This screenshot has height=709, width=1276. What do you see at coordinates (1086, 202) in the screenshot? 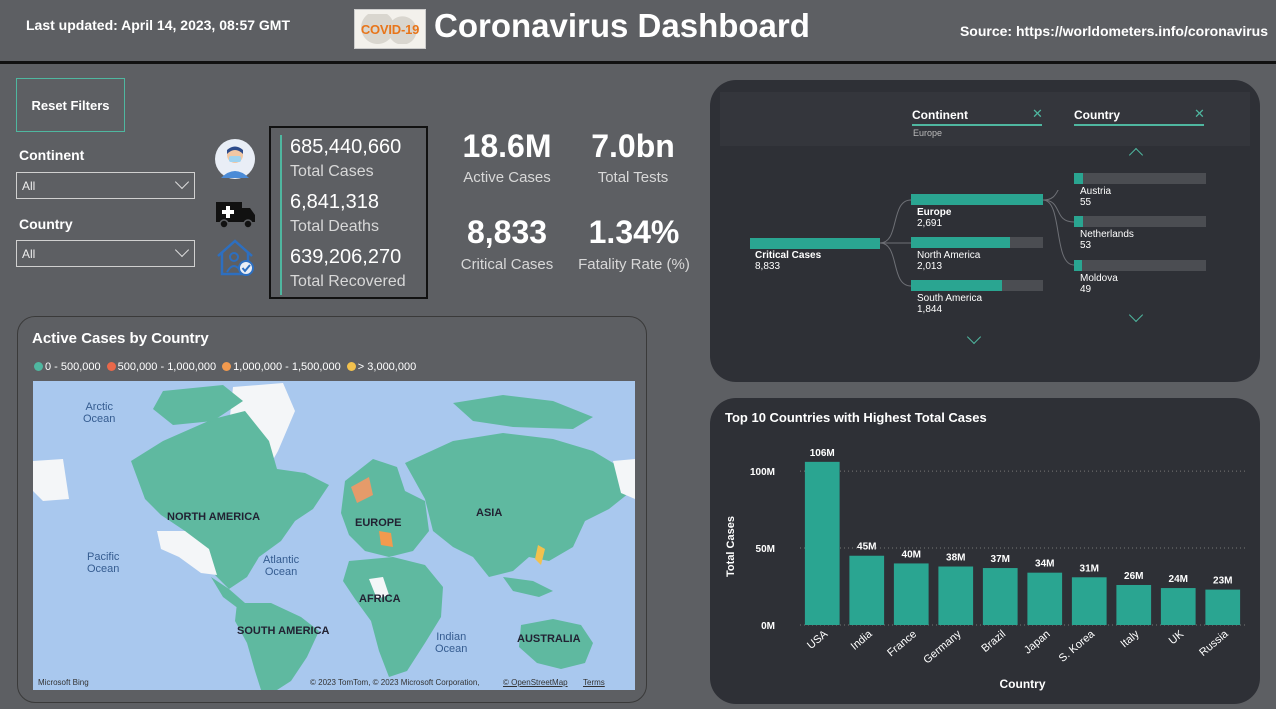
I see `country-node-value: 55` at bounding box center [1086, 202].